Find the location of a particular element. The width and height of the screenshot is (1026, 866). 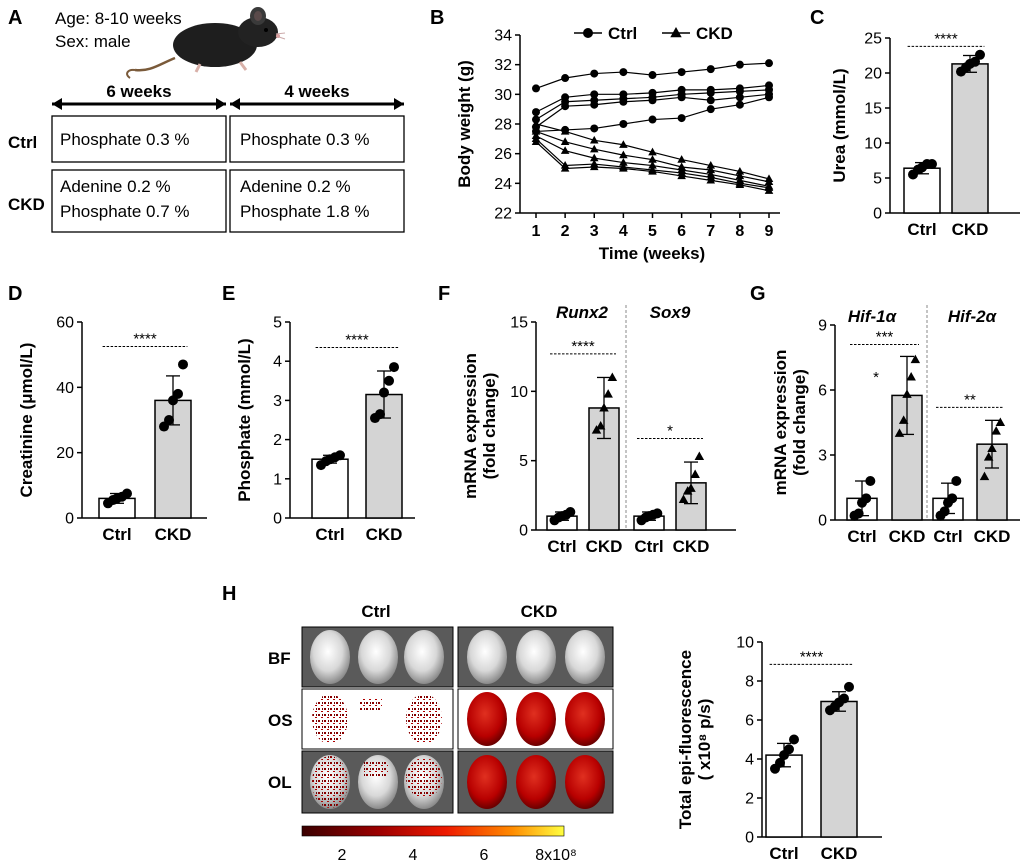

panel-letter-g: G is located at coordinates (758, 294).